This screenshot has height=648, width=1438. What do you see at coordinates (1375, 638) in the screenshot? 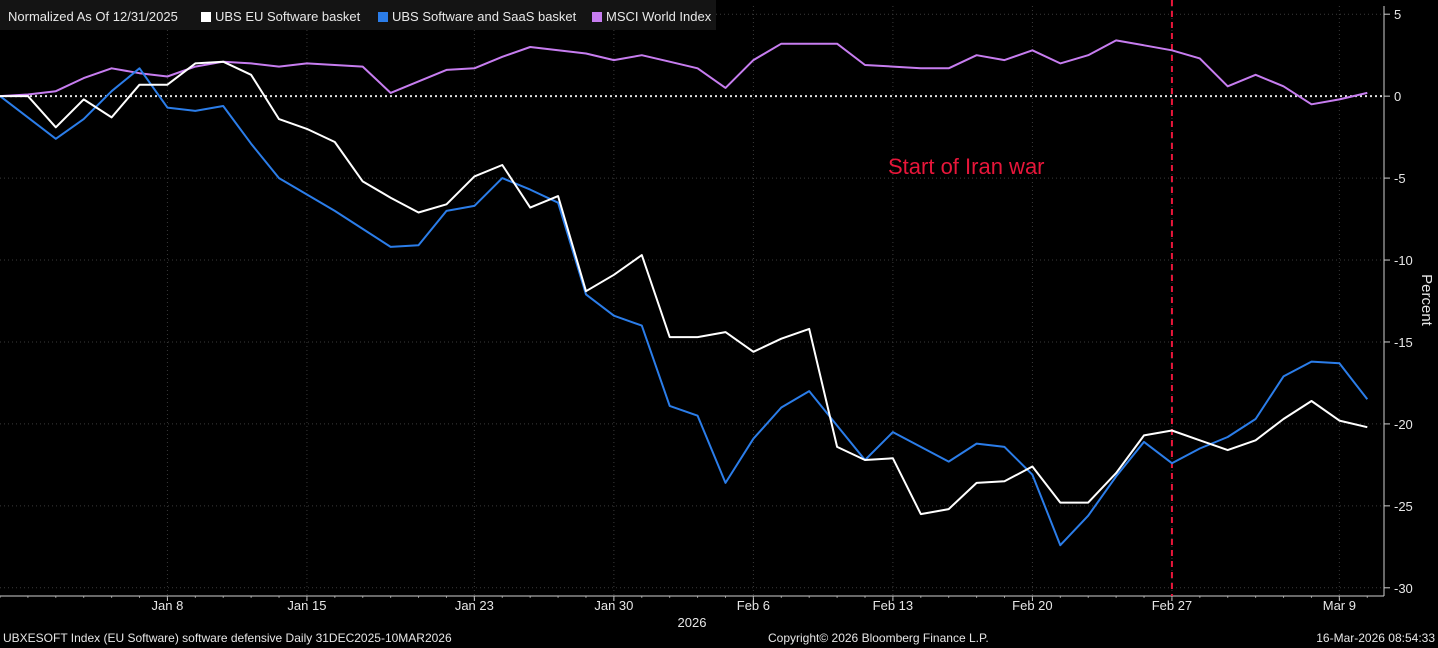
I see `footer-timestamp: 16-Mar-2026 08:54:33` at bounding box center [1375, 638].